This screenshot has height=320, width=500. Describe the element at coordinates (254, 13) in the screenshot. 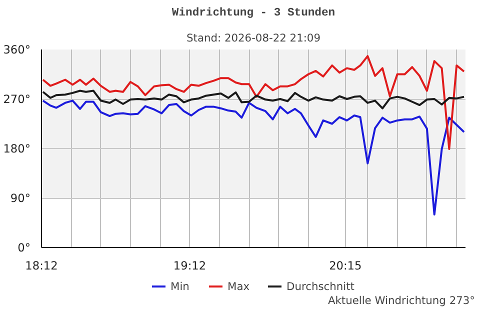

I see `chart-title: Windrichtung - 3 Stunden` at that location.